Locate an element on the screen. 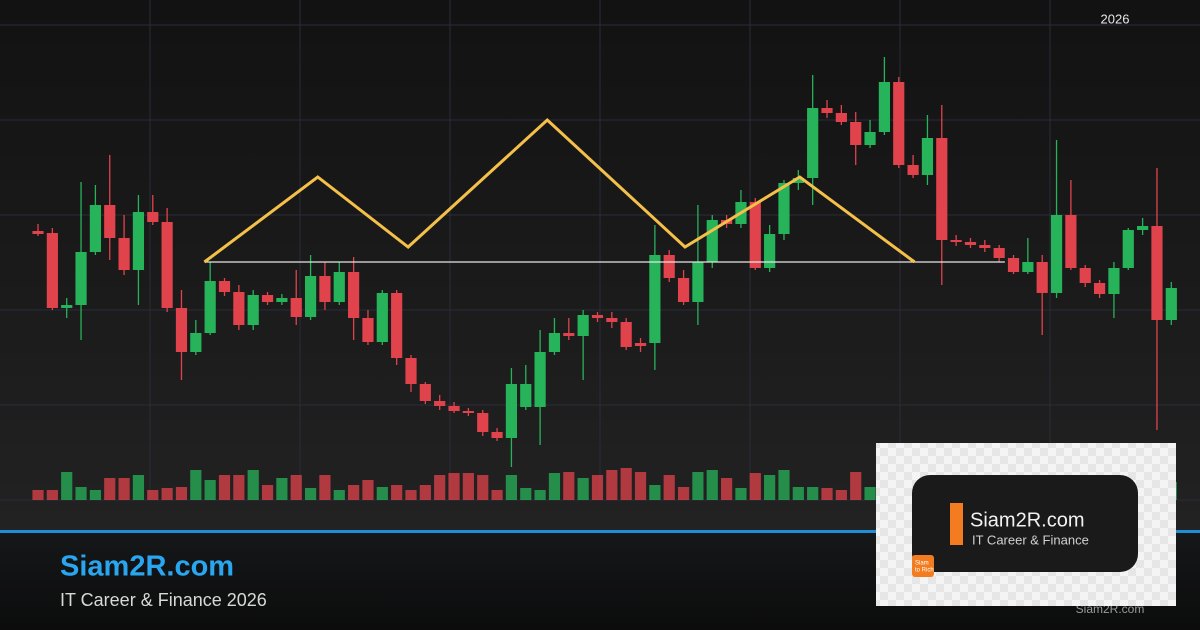  footer-subtitle: IT Career & Finance 2026 is located at coordinates (163, 600).